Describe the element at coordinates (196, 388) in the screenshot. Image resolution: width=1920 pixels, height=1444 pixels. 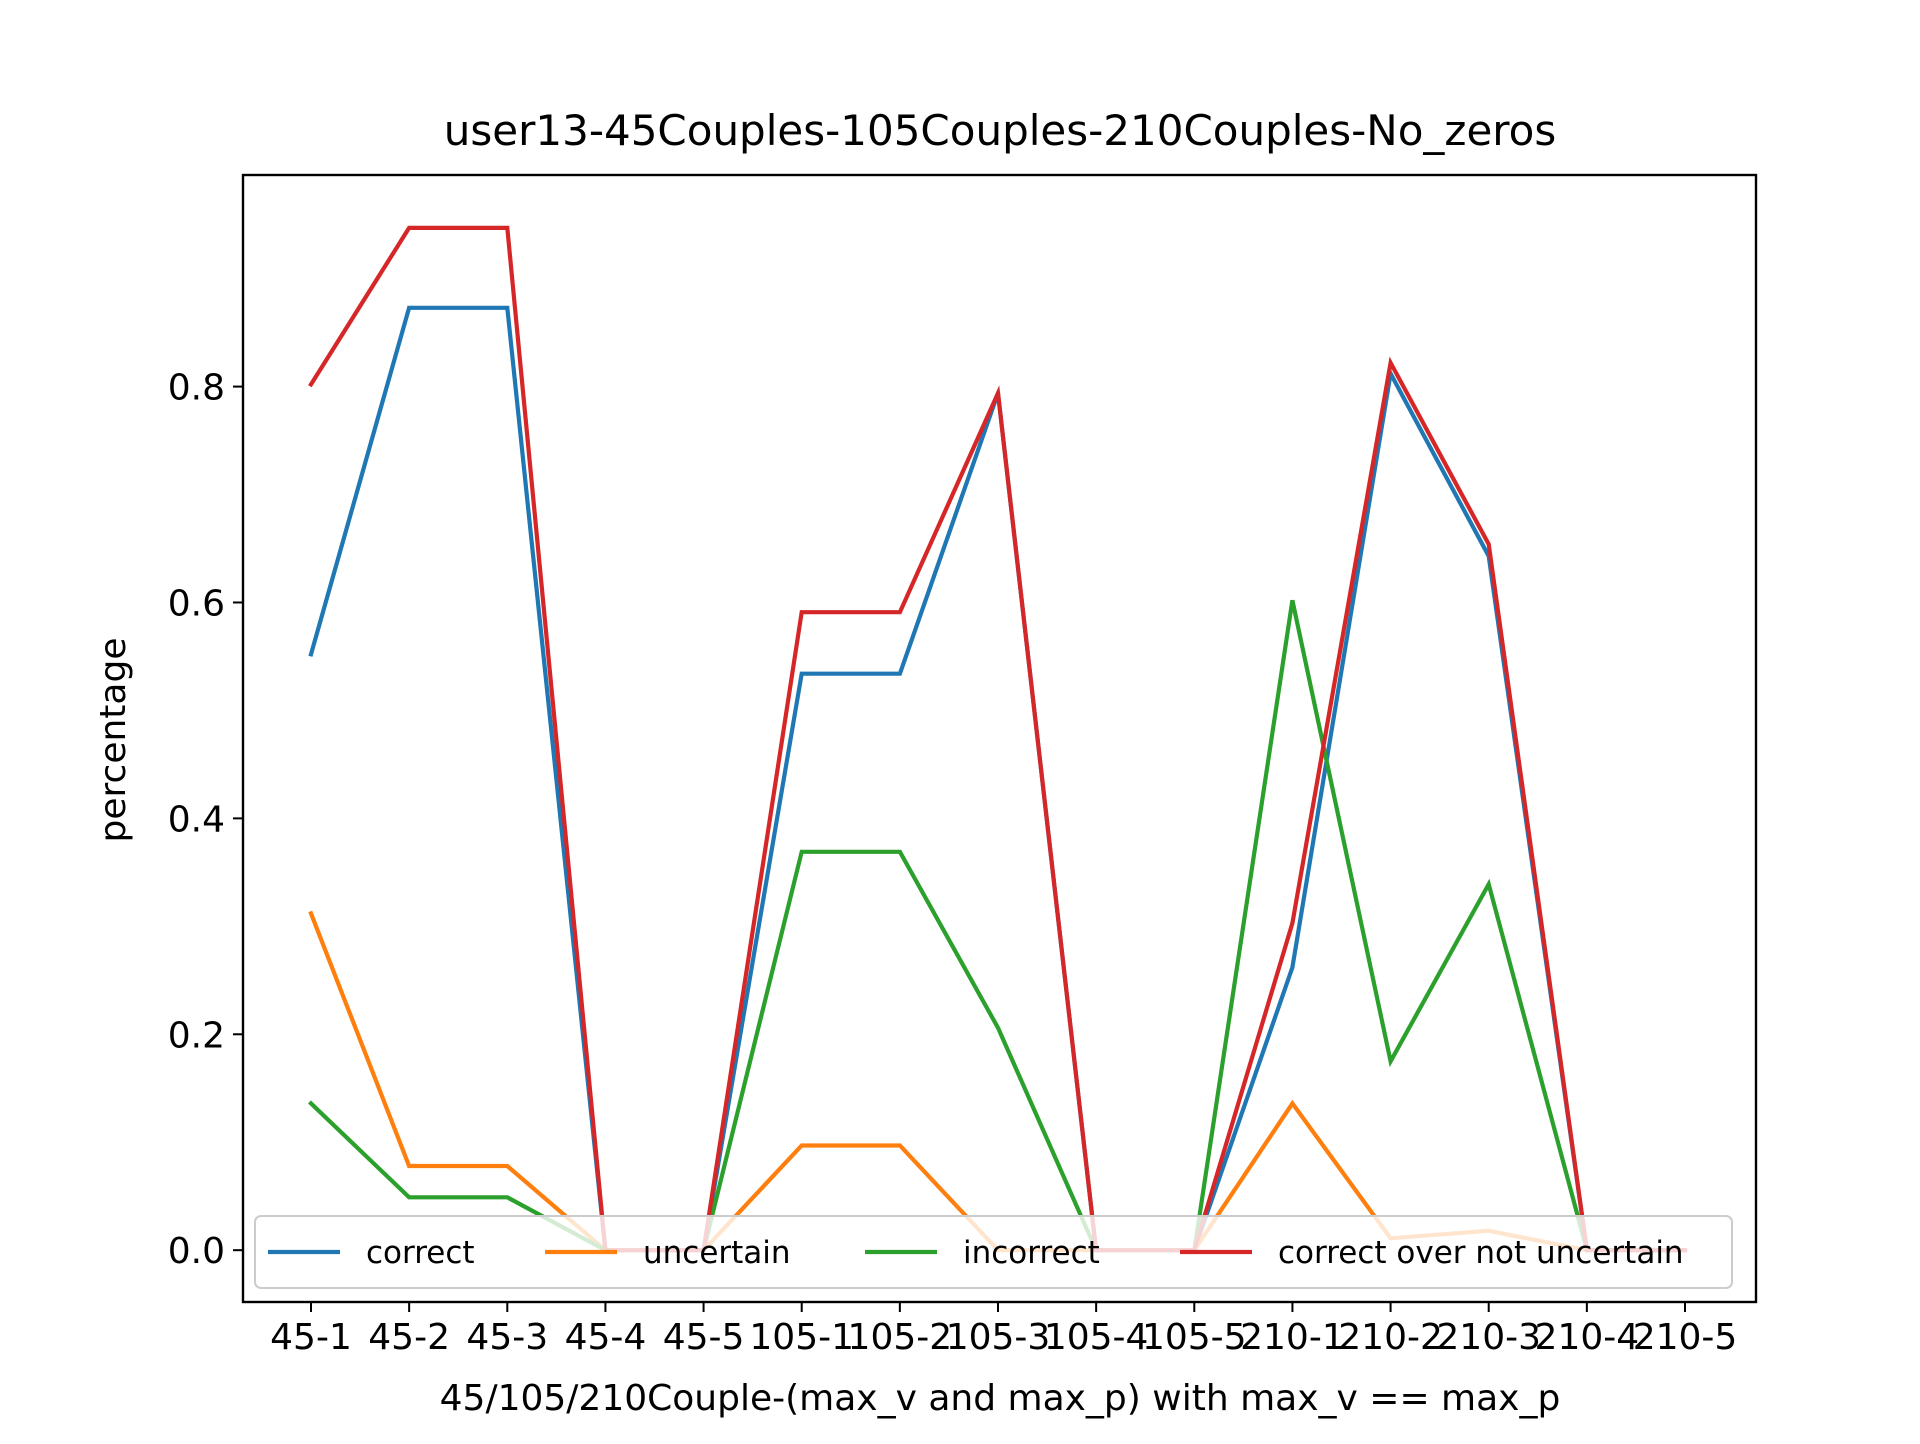
I see `y-tick-label: 0.8` at that location.